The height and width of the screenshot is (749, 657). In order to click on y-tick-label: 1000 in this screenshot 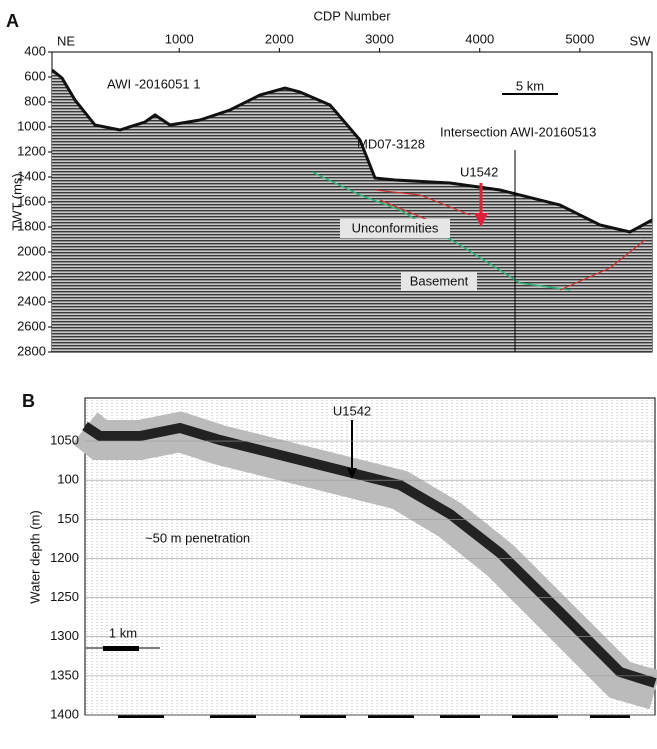, I will do `click(31, 125)`.